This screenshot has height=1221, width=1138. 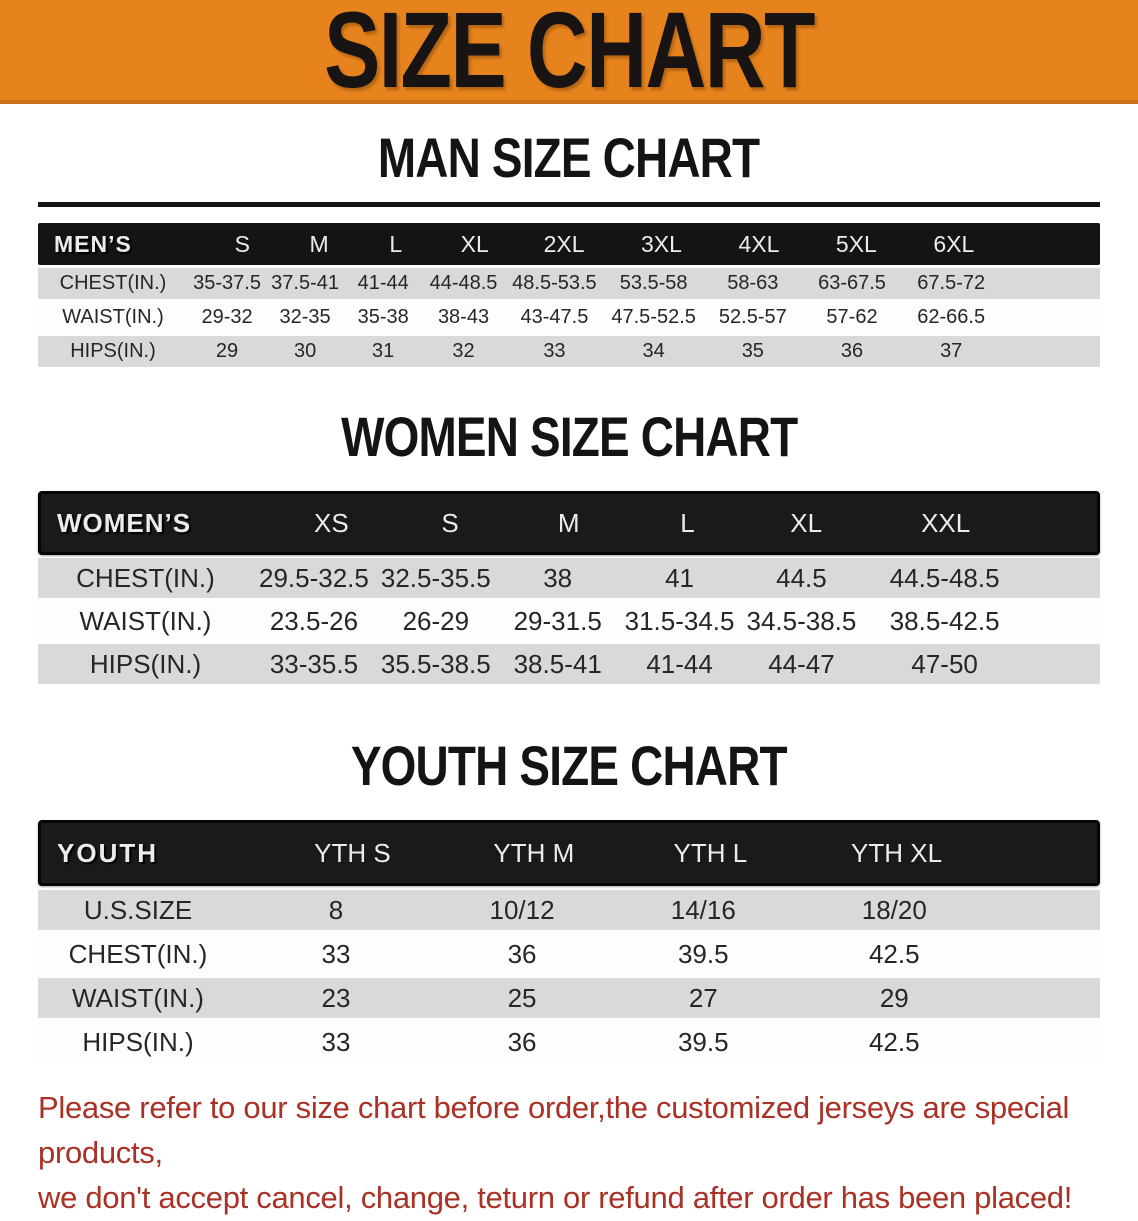 I want to click on value-cell: 58-63, so click(x=753, y=283).